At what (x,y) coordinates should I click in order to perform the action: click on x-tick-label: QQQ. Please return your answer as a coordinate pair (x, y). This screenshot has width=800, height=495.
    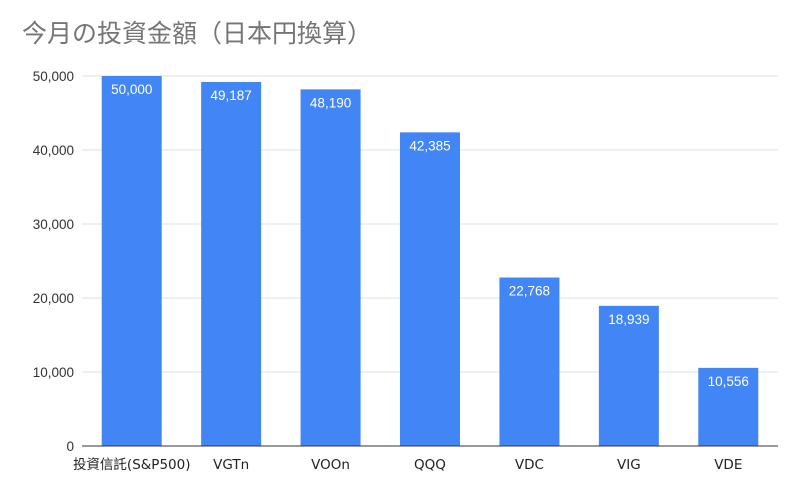
    Looking at the image, I should click on (430, 465).